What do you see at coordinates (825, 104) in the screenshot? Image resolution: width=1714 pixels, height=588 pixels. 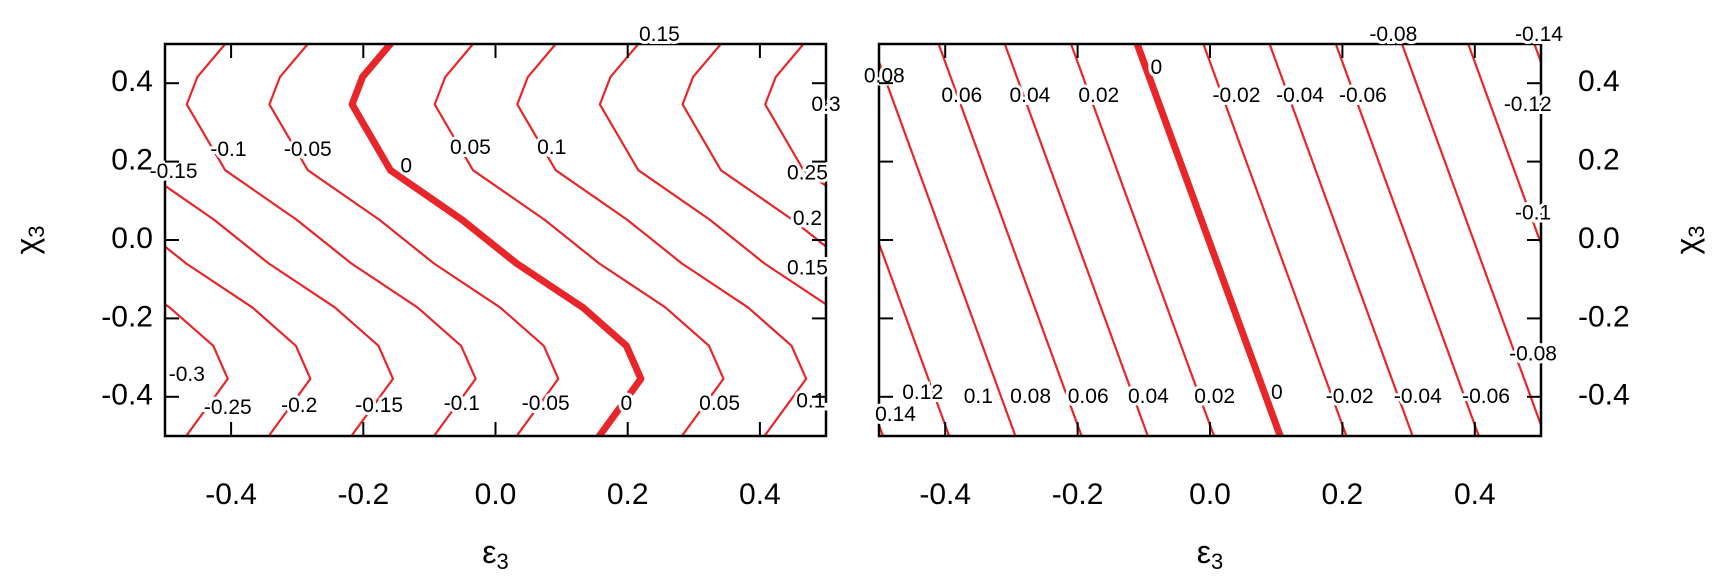 I see `contour-label: 0.3` at bounding box center [825, 104].